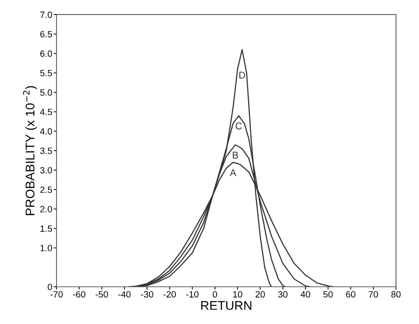 The height and width of the screenshot is (324, 419). I want to click on x-tick-label: 60, so click(351, 294).